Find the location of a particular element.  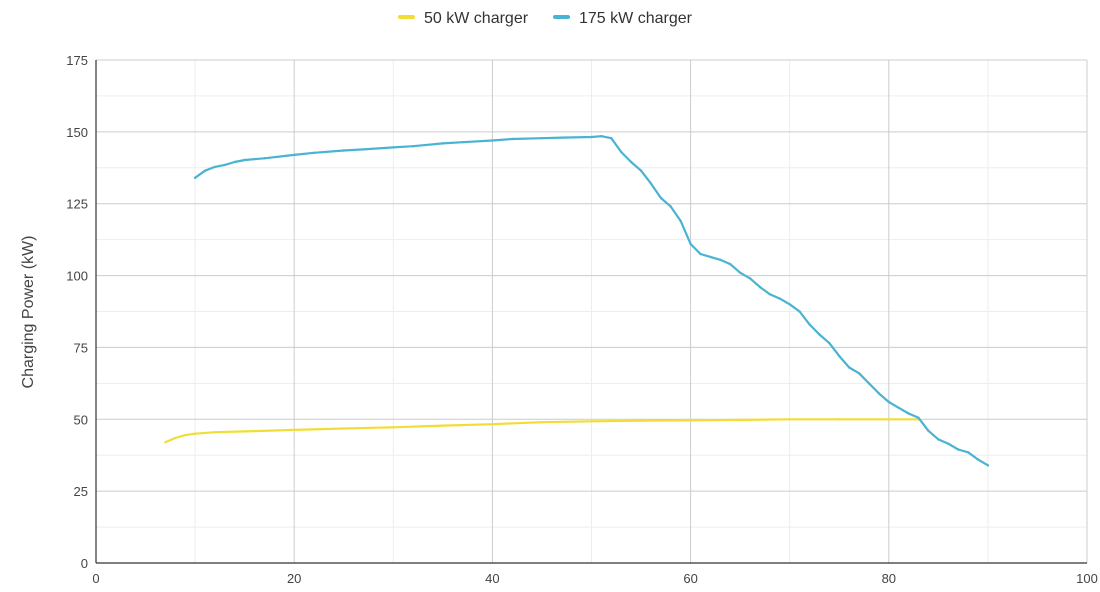

y-tick-label: 25 is located at coordinates (81, 491).